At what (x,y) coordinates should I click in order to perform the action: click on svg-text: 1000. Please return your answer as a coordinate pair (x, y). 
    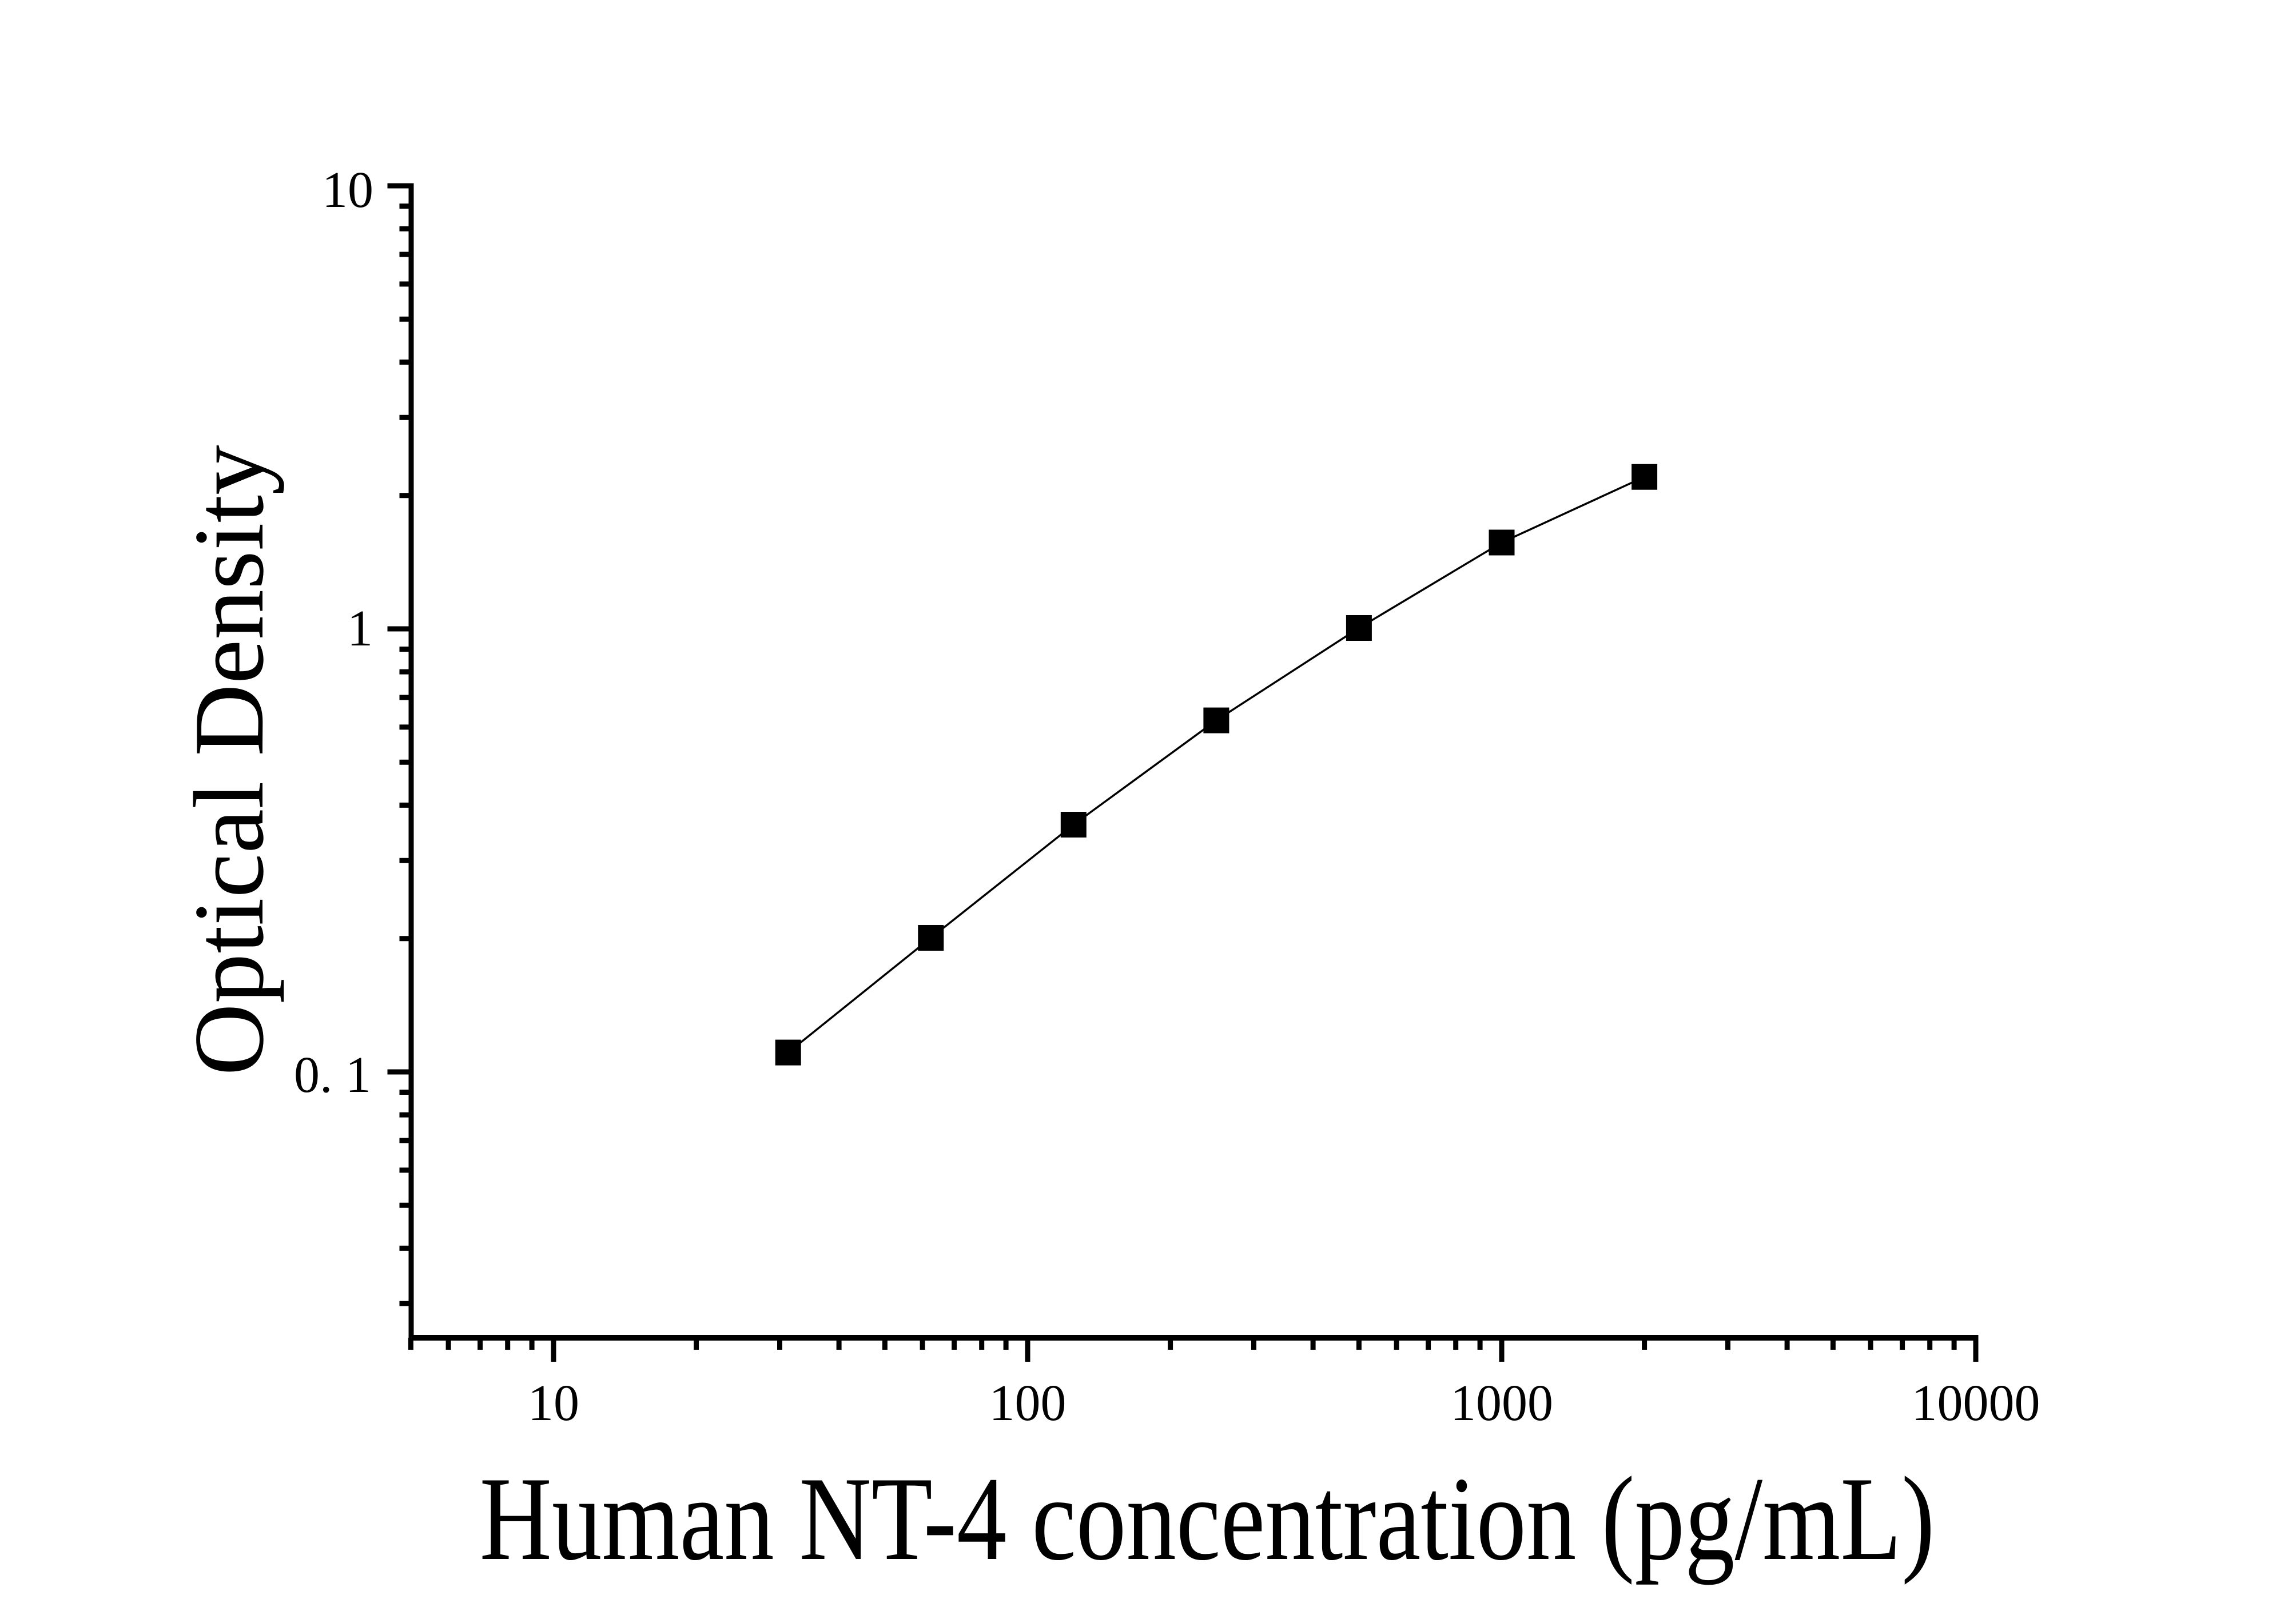
    Looking at the image, I should click on (1502, 1403).